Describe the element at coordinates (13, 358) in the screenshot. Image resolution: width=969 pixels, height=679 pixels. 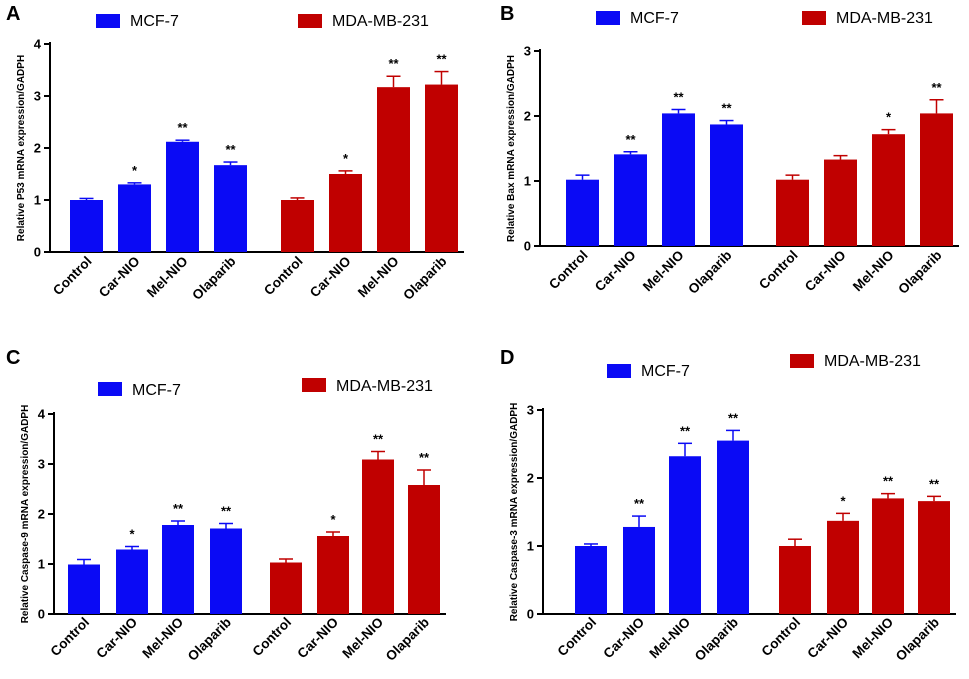
I see `panel-letter: C` at that location.